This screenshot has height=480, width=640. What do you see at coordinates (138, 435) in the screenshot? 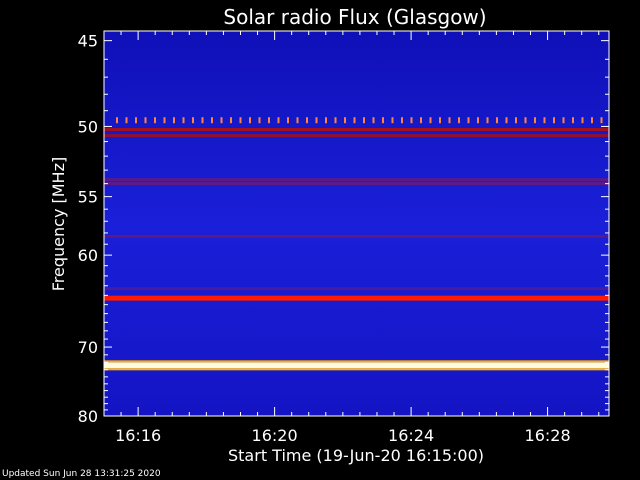
I see `x-tick-label: 16:16` at bounding box center [138, 435].